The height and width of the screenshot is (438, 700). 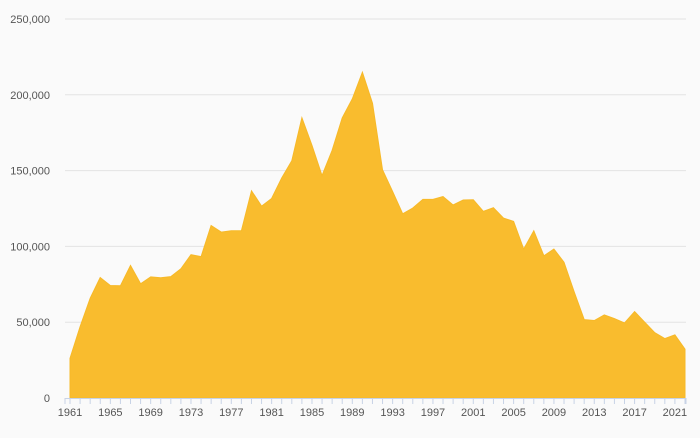 What do you see at coordinates (47, 399) in the screenshot?
I see `y-tick-label: 0` at bounding box center [47, 399].